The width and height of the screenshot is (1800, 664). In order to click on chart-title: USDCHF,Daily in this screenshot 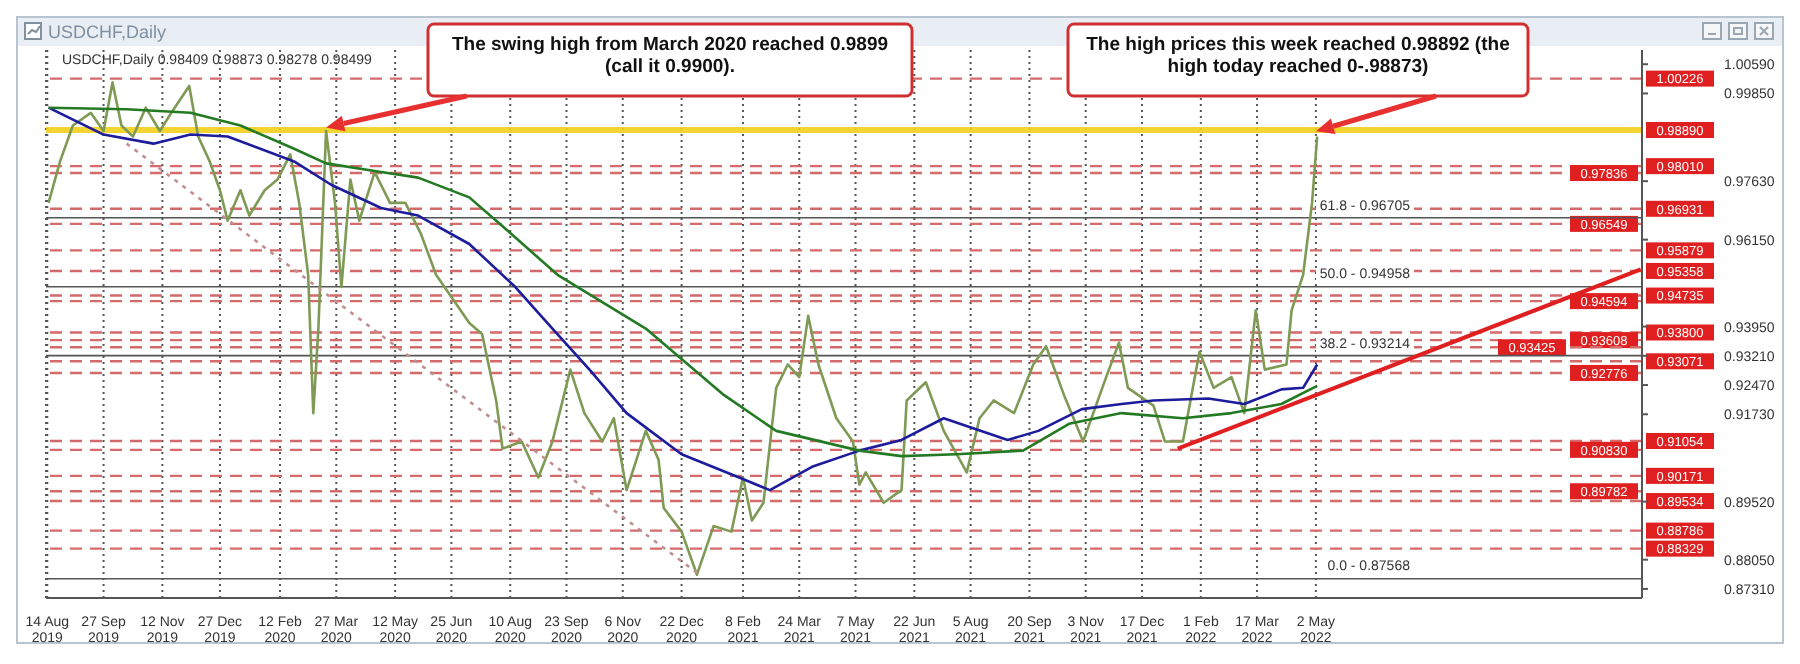, I will do `click(107, 33)`.